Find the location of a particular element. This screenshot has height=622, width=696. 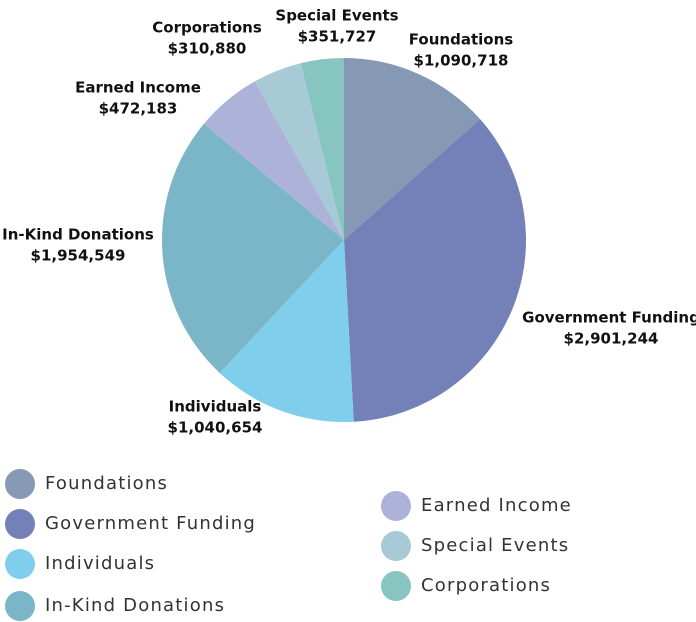

legend-label: Foundations is located at coordinates (106, 483).